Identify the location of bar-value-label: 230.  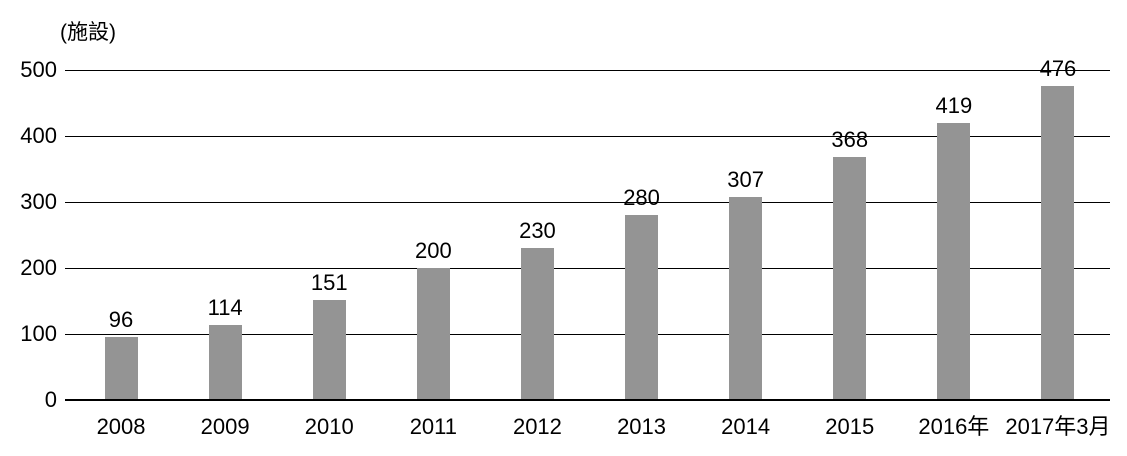
(537, 231).